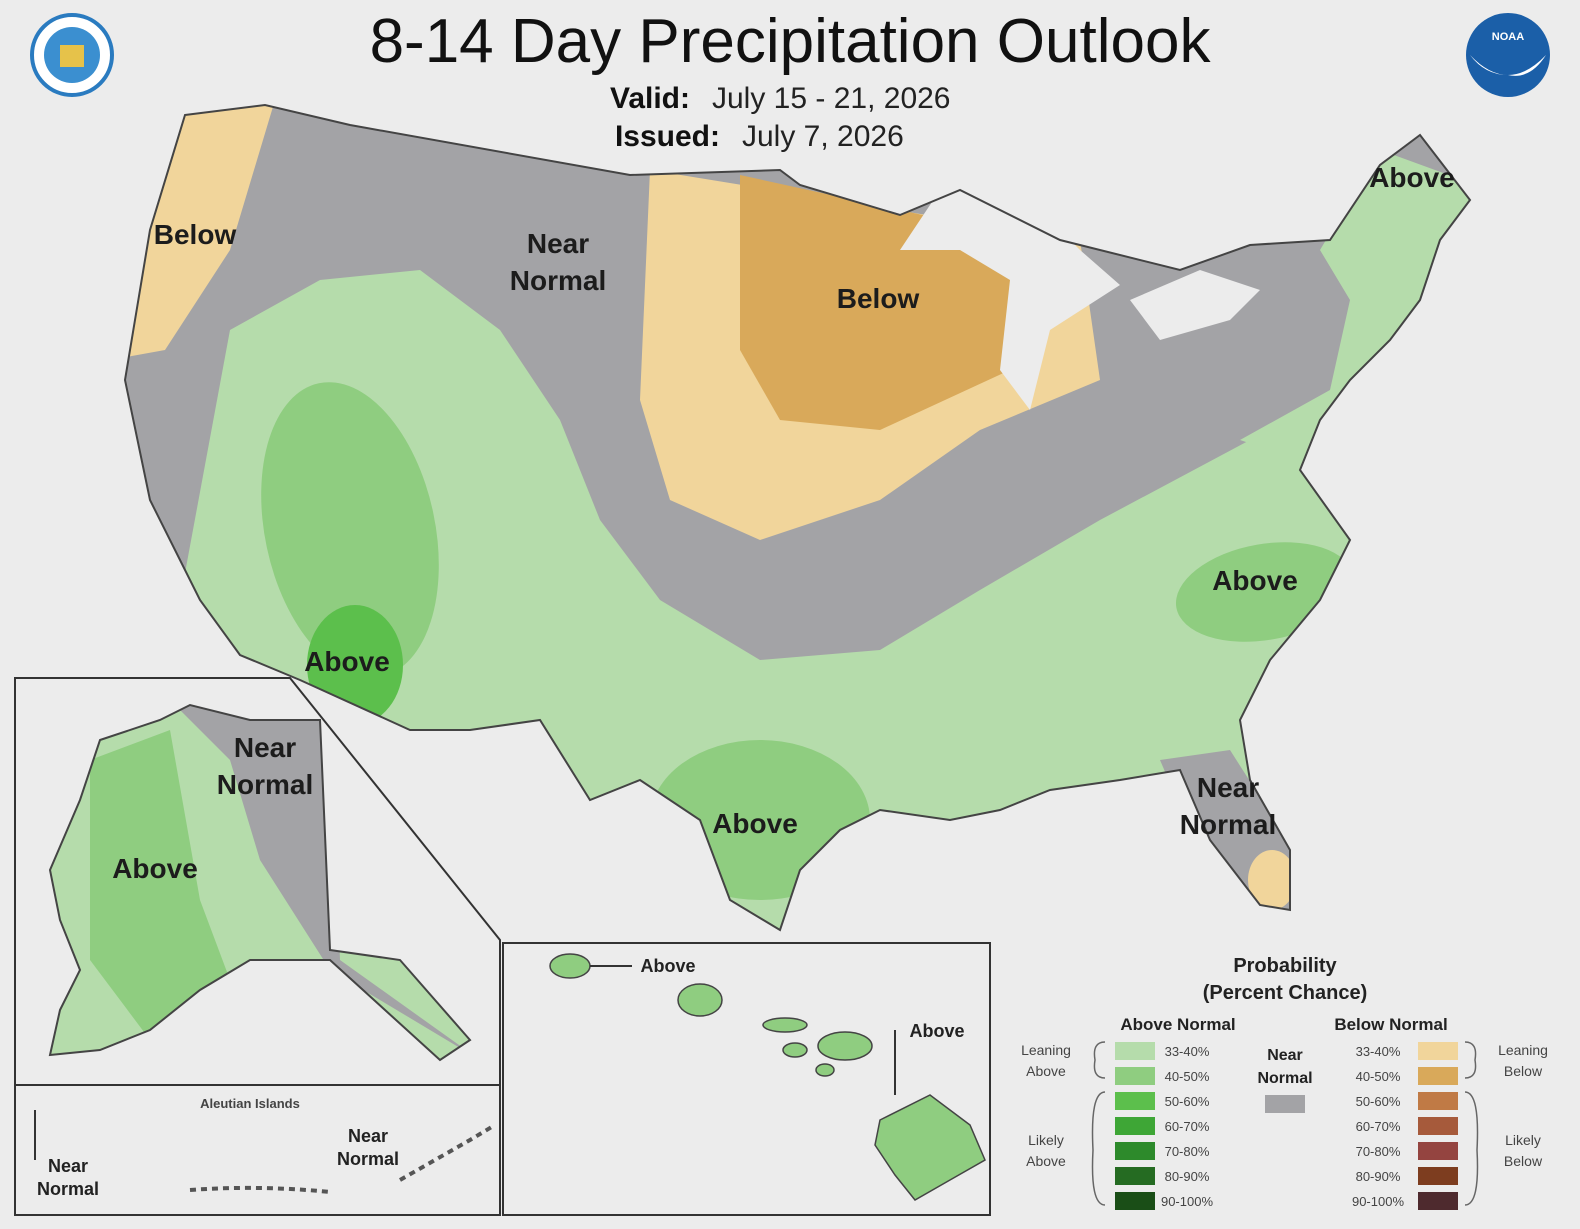  What do you see at coordinates (1390, 1024) in the screenshot?
I see `legend-heading: Below Normal` at bounding box center [1390, 1024].